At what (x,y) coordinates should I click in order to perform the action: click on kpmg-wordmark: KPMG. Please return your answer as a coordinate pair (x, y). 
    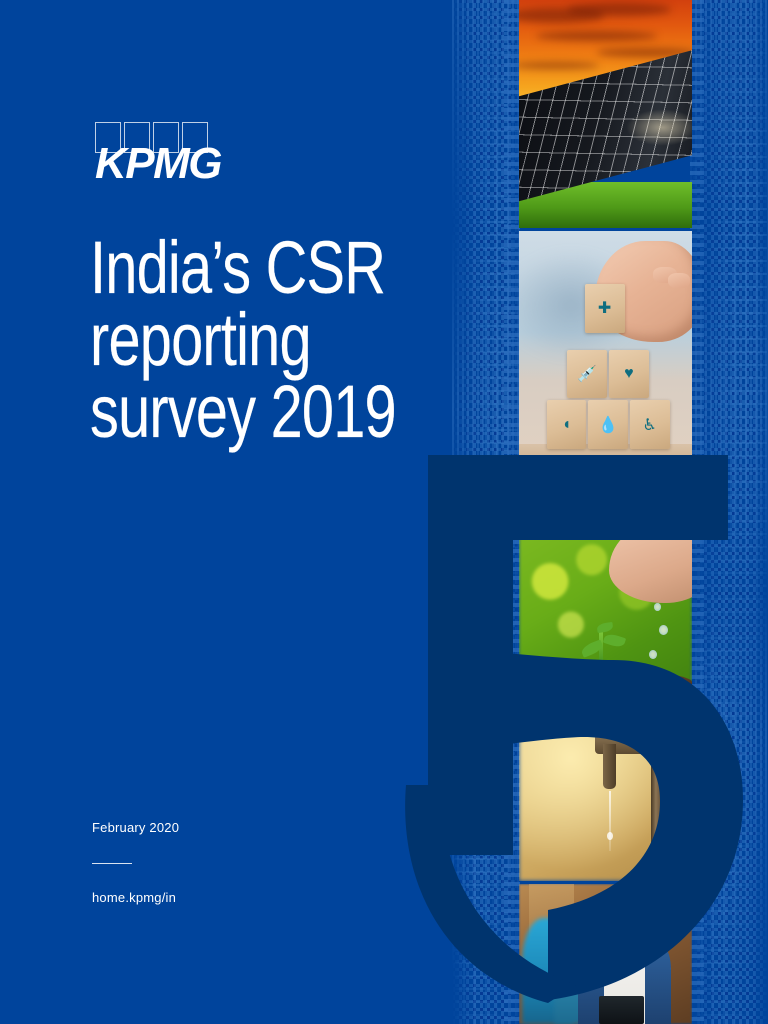
    Looking at the image, I should click on (159, 163).